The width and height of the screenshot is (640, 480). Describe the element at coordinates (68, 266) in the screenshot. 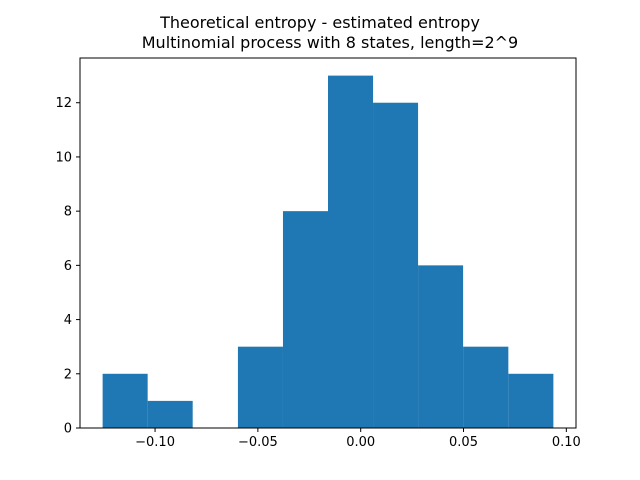

I see `y-tick-label-3: 6` at that location.